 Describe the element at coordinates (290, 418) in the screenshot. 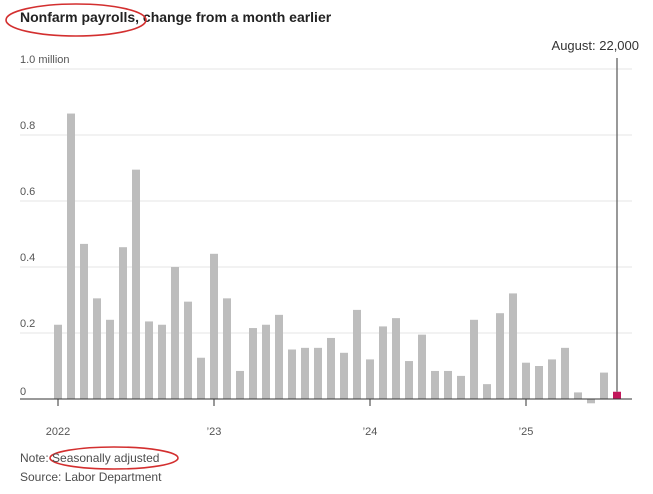

I see `x-axis-labels: 2022 ’23 ’24 ’25` at that location.